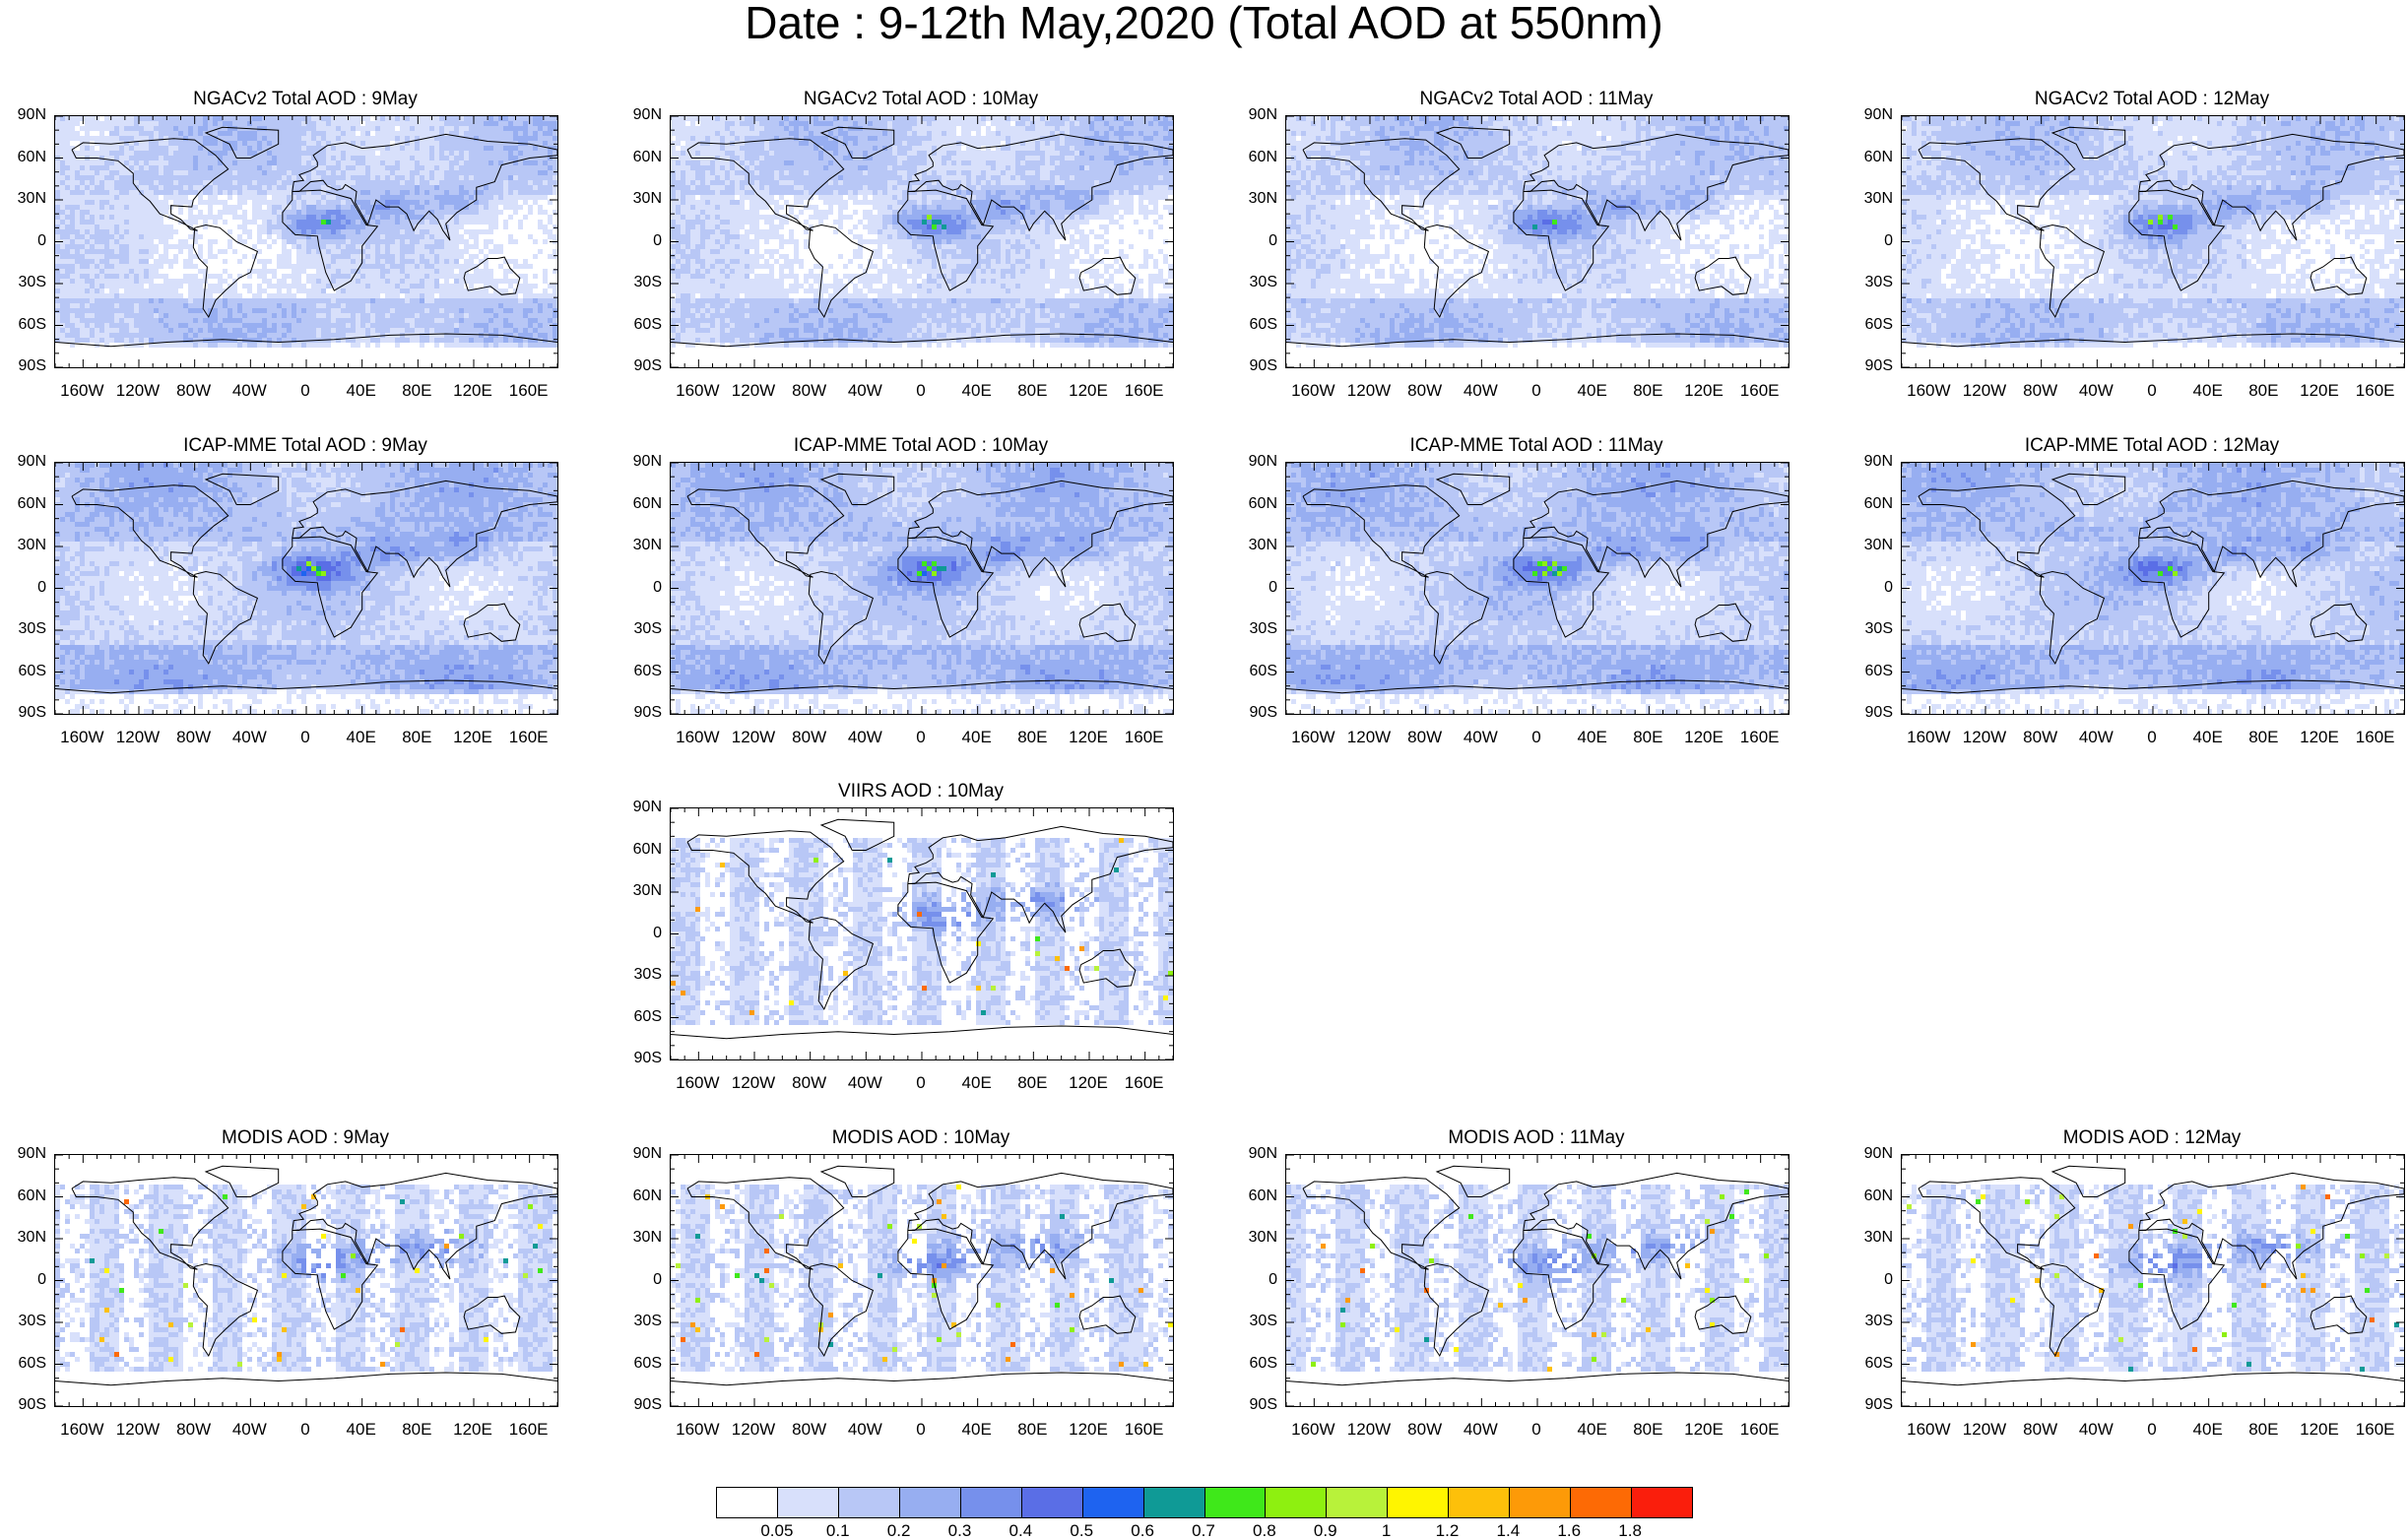 The image size is (2408, 1540). Describe the element at coordinates (1264, 1530) in the screenshot. I see `colorbar-label: 0.8` at that location.